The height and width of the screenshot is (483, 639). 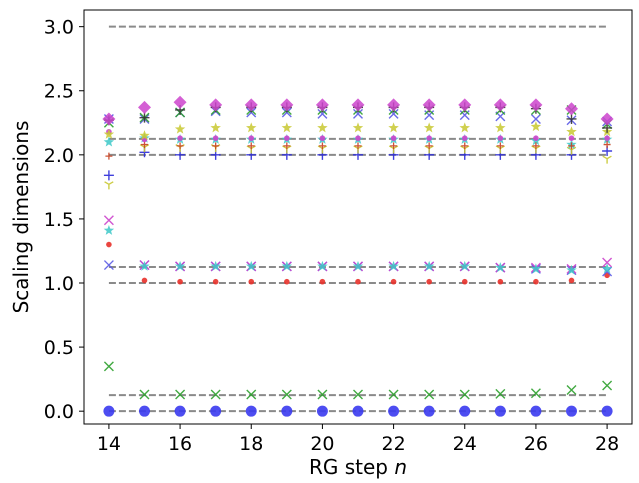 I want to click on x-tick-label: 18, so click(x=251, y=444).